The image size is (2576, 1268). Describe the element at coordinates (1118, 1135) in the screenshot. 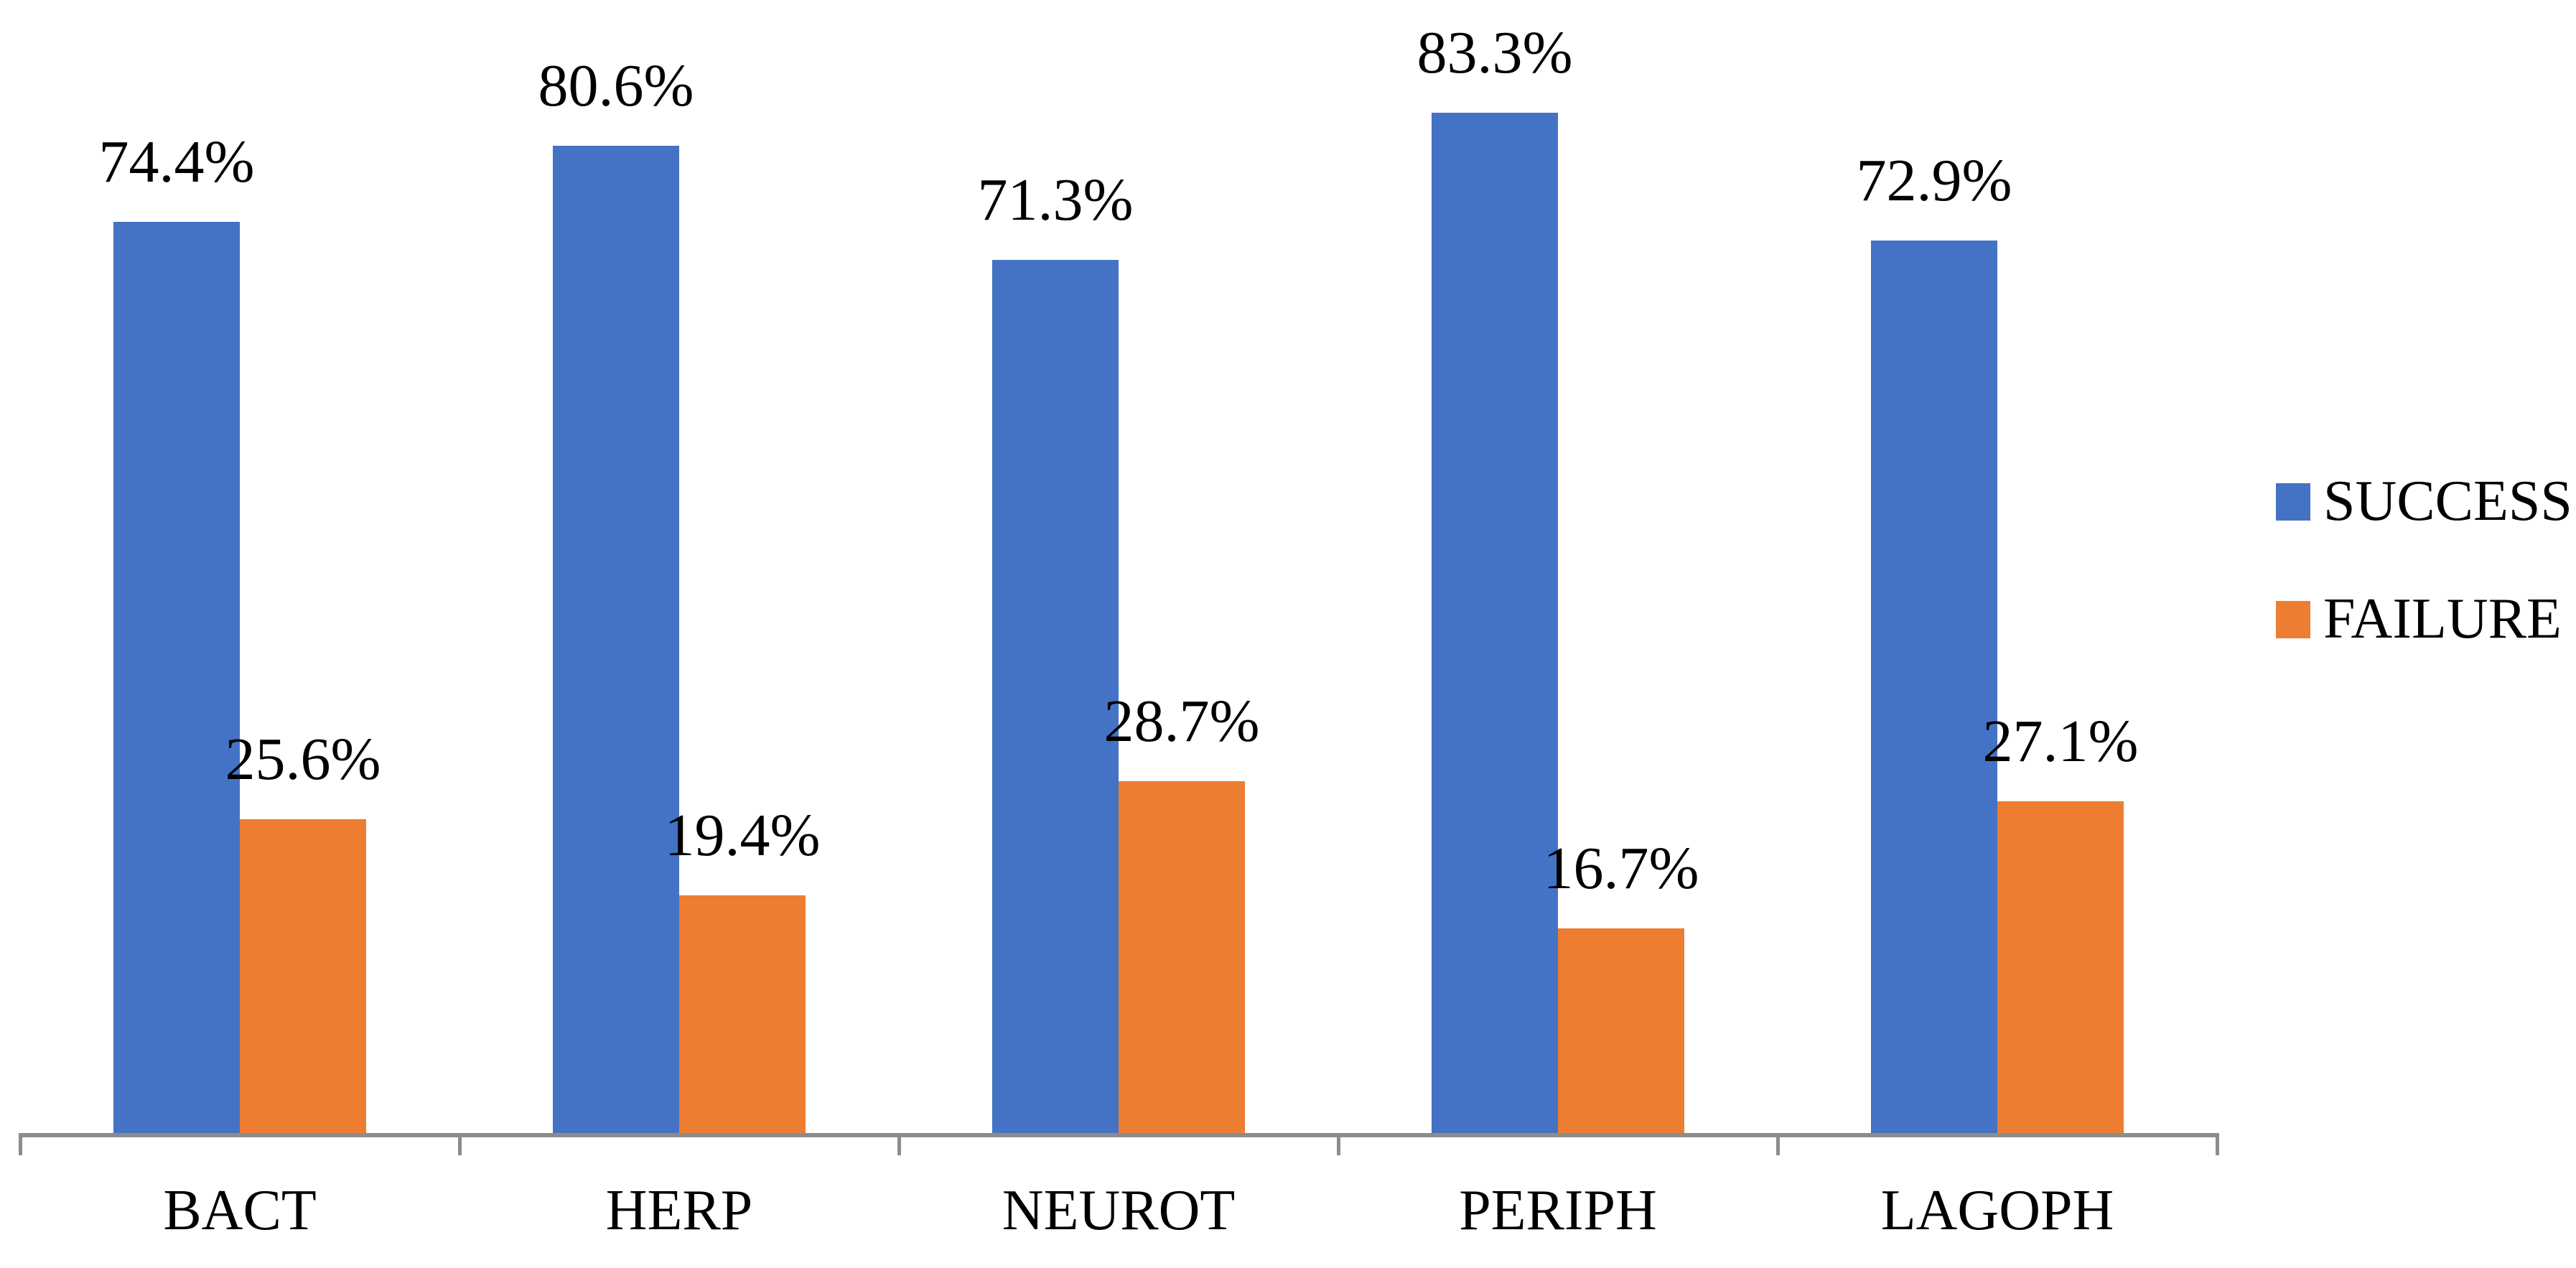

I see `x-axis-line` at that location.